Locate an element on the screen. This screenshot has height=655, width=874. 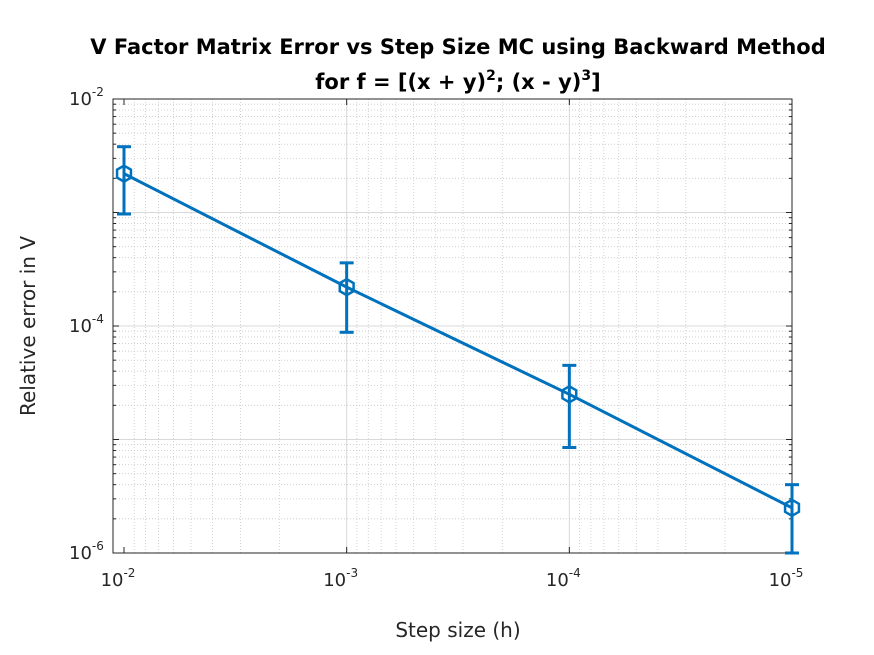
title-line2-exp2: 3 is located at coordinates (586, 76).